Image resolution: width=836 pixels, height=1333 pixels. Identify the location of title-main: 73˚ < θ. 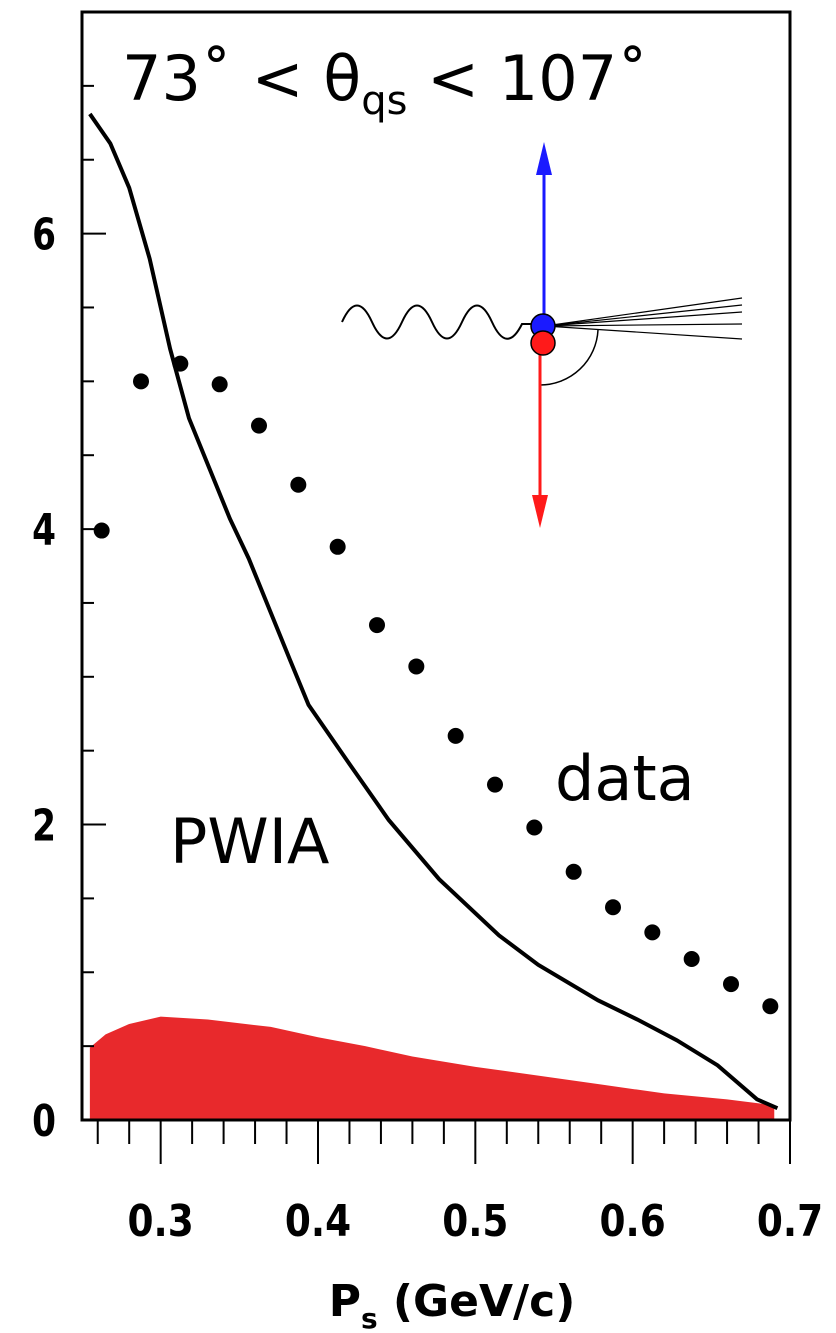
(241, 78).